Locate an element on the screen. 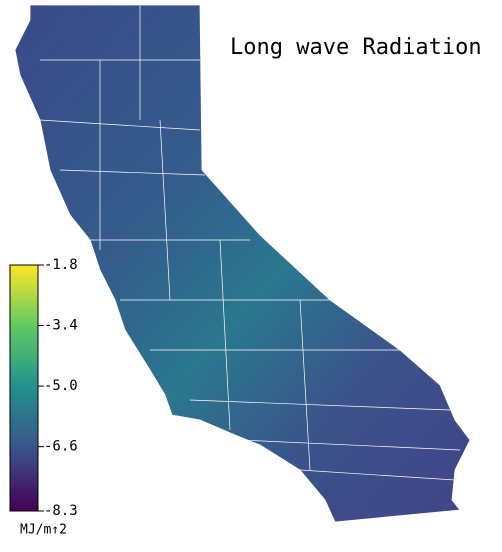 The height and width of the screenshot is (552, 502). colorbar-tick-label: -1.8 is located at coordinates (61, 265).